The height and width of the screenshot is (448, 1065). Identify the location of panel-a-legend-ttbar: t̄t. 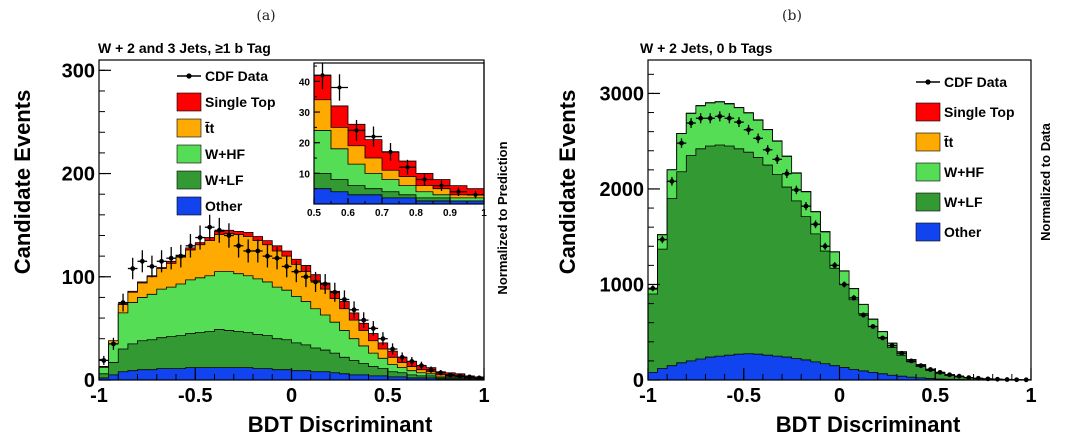
(195, 128).